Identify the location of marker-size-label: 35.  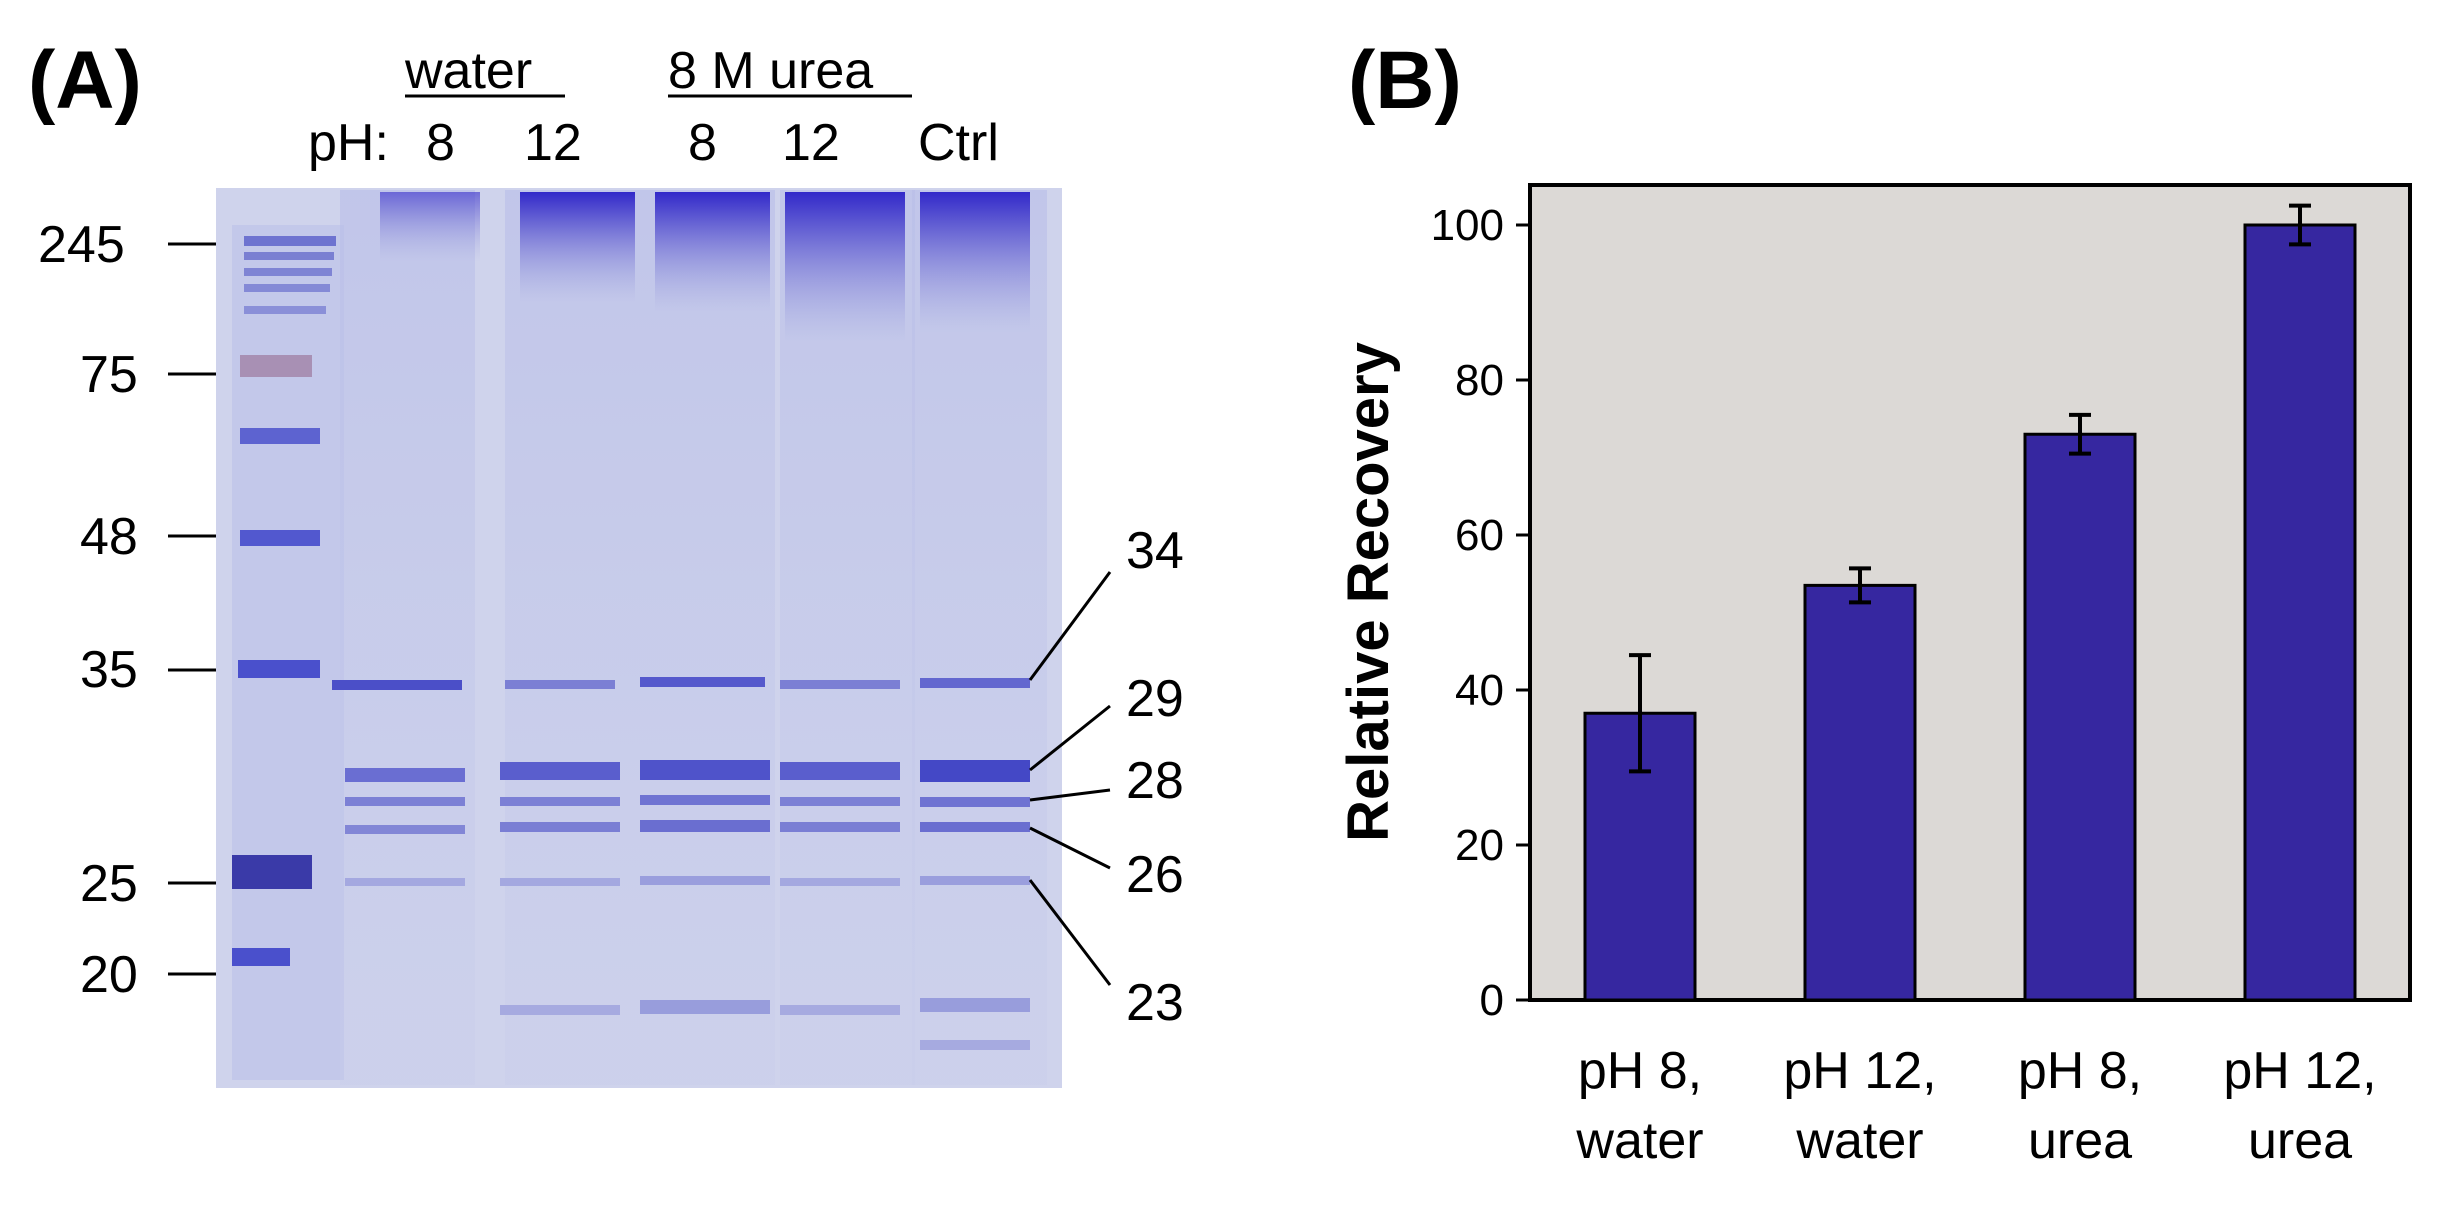
(109, 670).